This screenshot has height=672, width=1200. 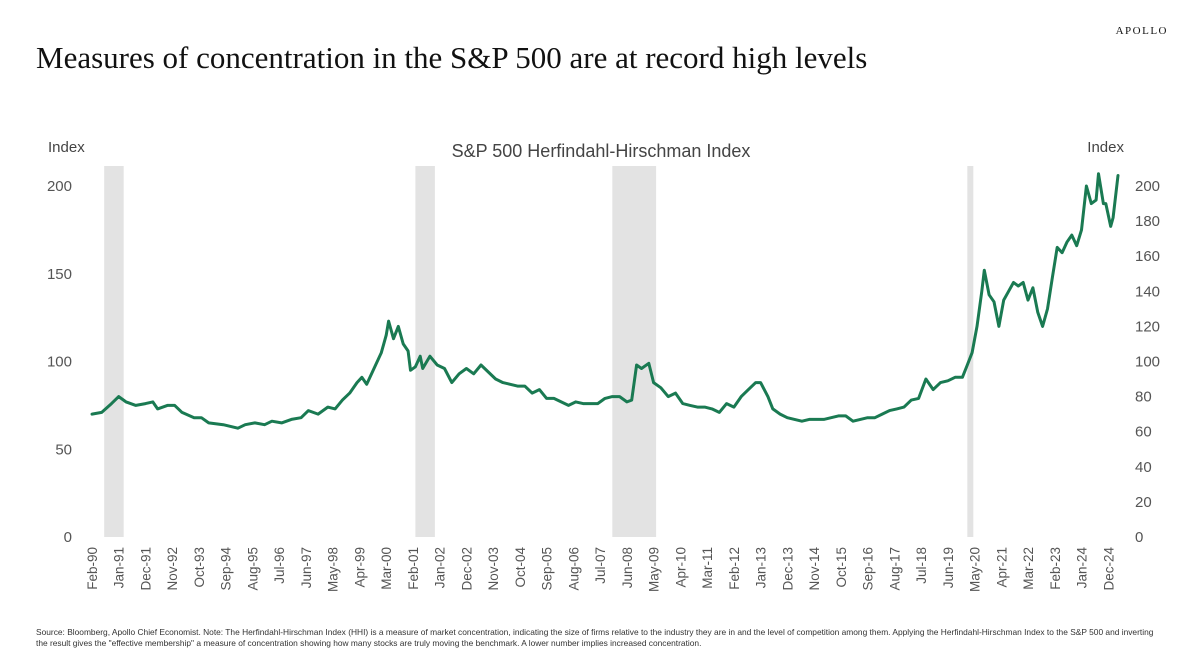 I want to click on x-tick-Jul-18: Jul-18, so click(x=921, y=565).